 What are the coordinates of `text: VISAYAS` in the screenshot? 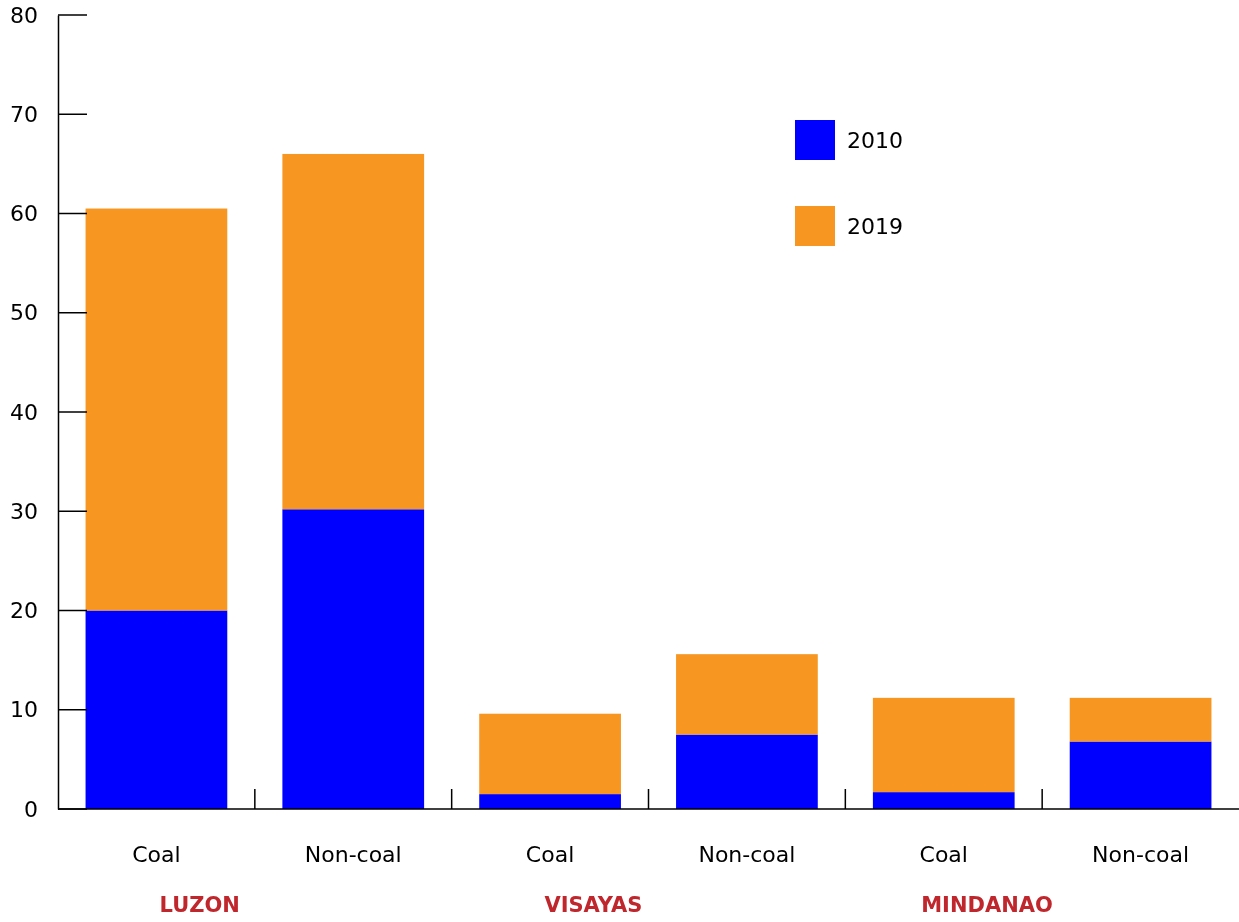 It's located at (593, 905).